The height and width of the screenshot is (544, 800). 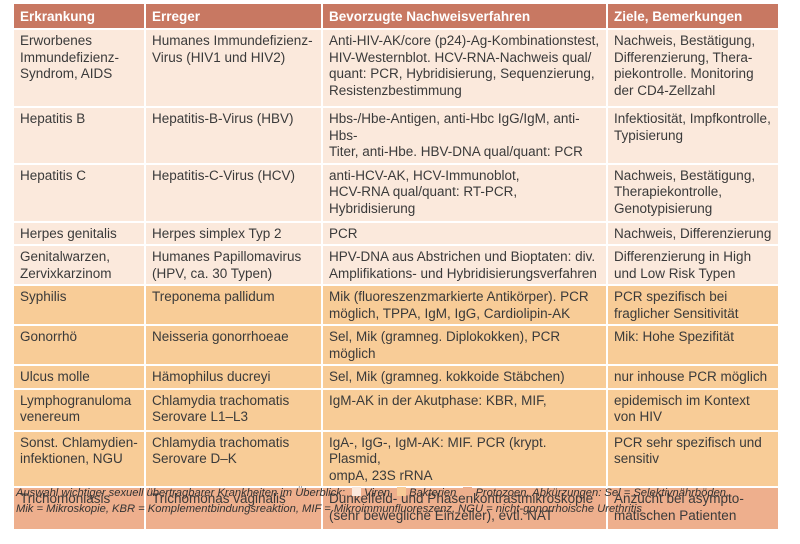 I want to click on cell-notes: nur inhouse PCR möglich, so click(x=692, y=376).